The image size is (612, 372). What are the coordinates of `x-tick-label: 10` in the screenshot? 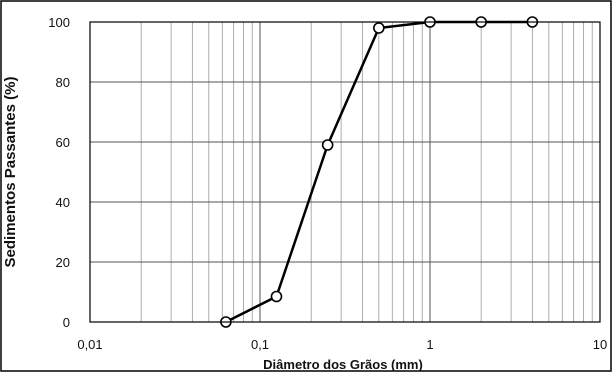 It's located at (600, 344).